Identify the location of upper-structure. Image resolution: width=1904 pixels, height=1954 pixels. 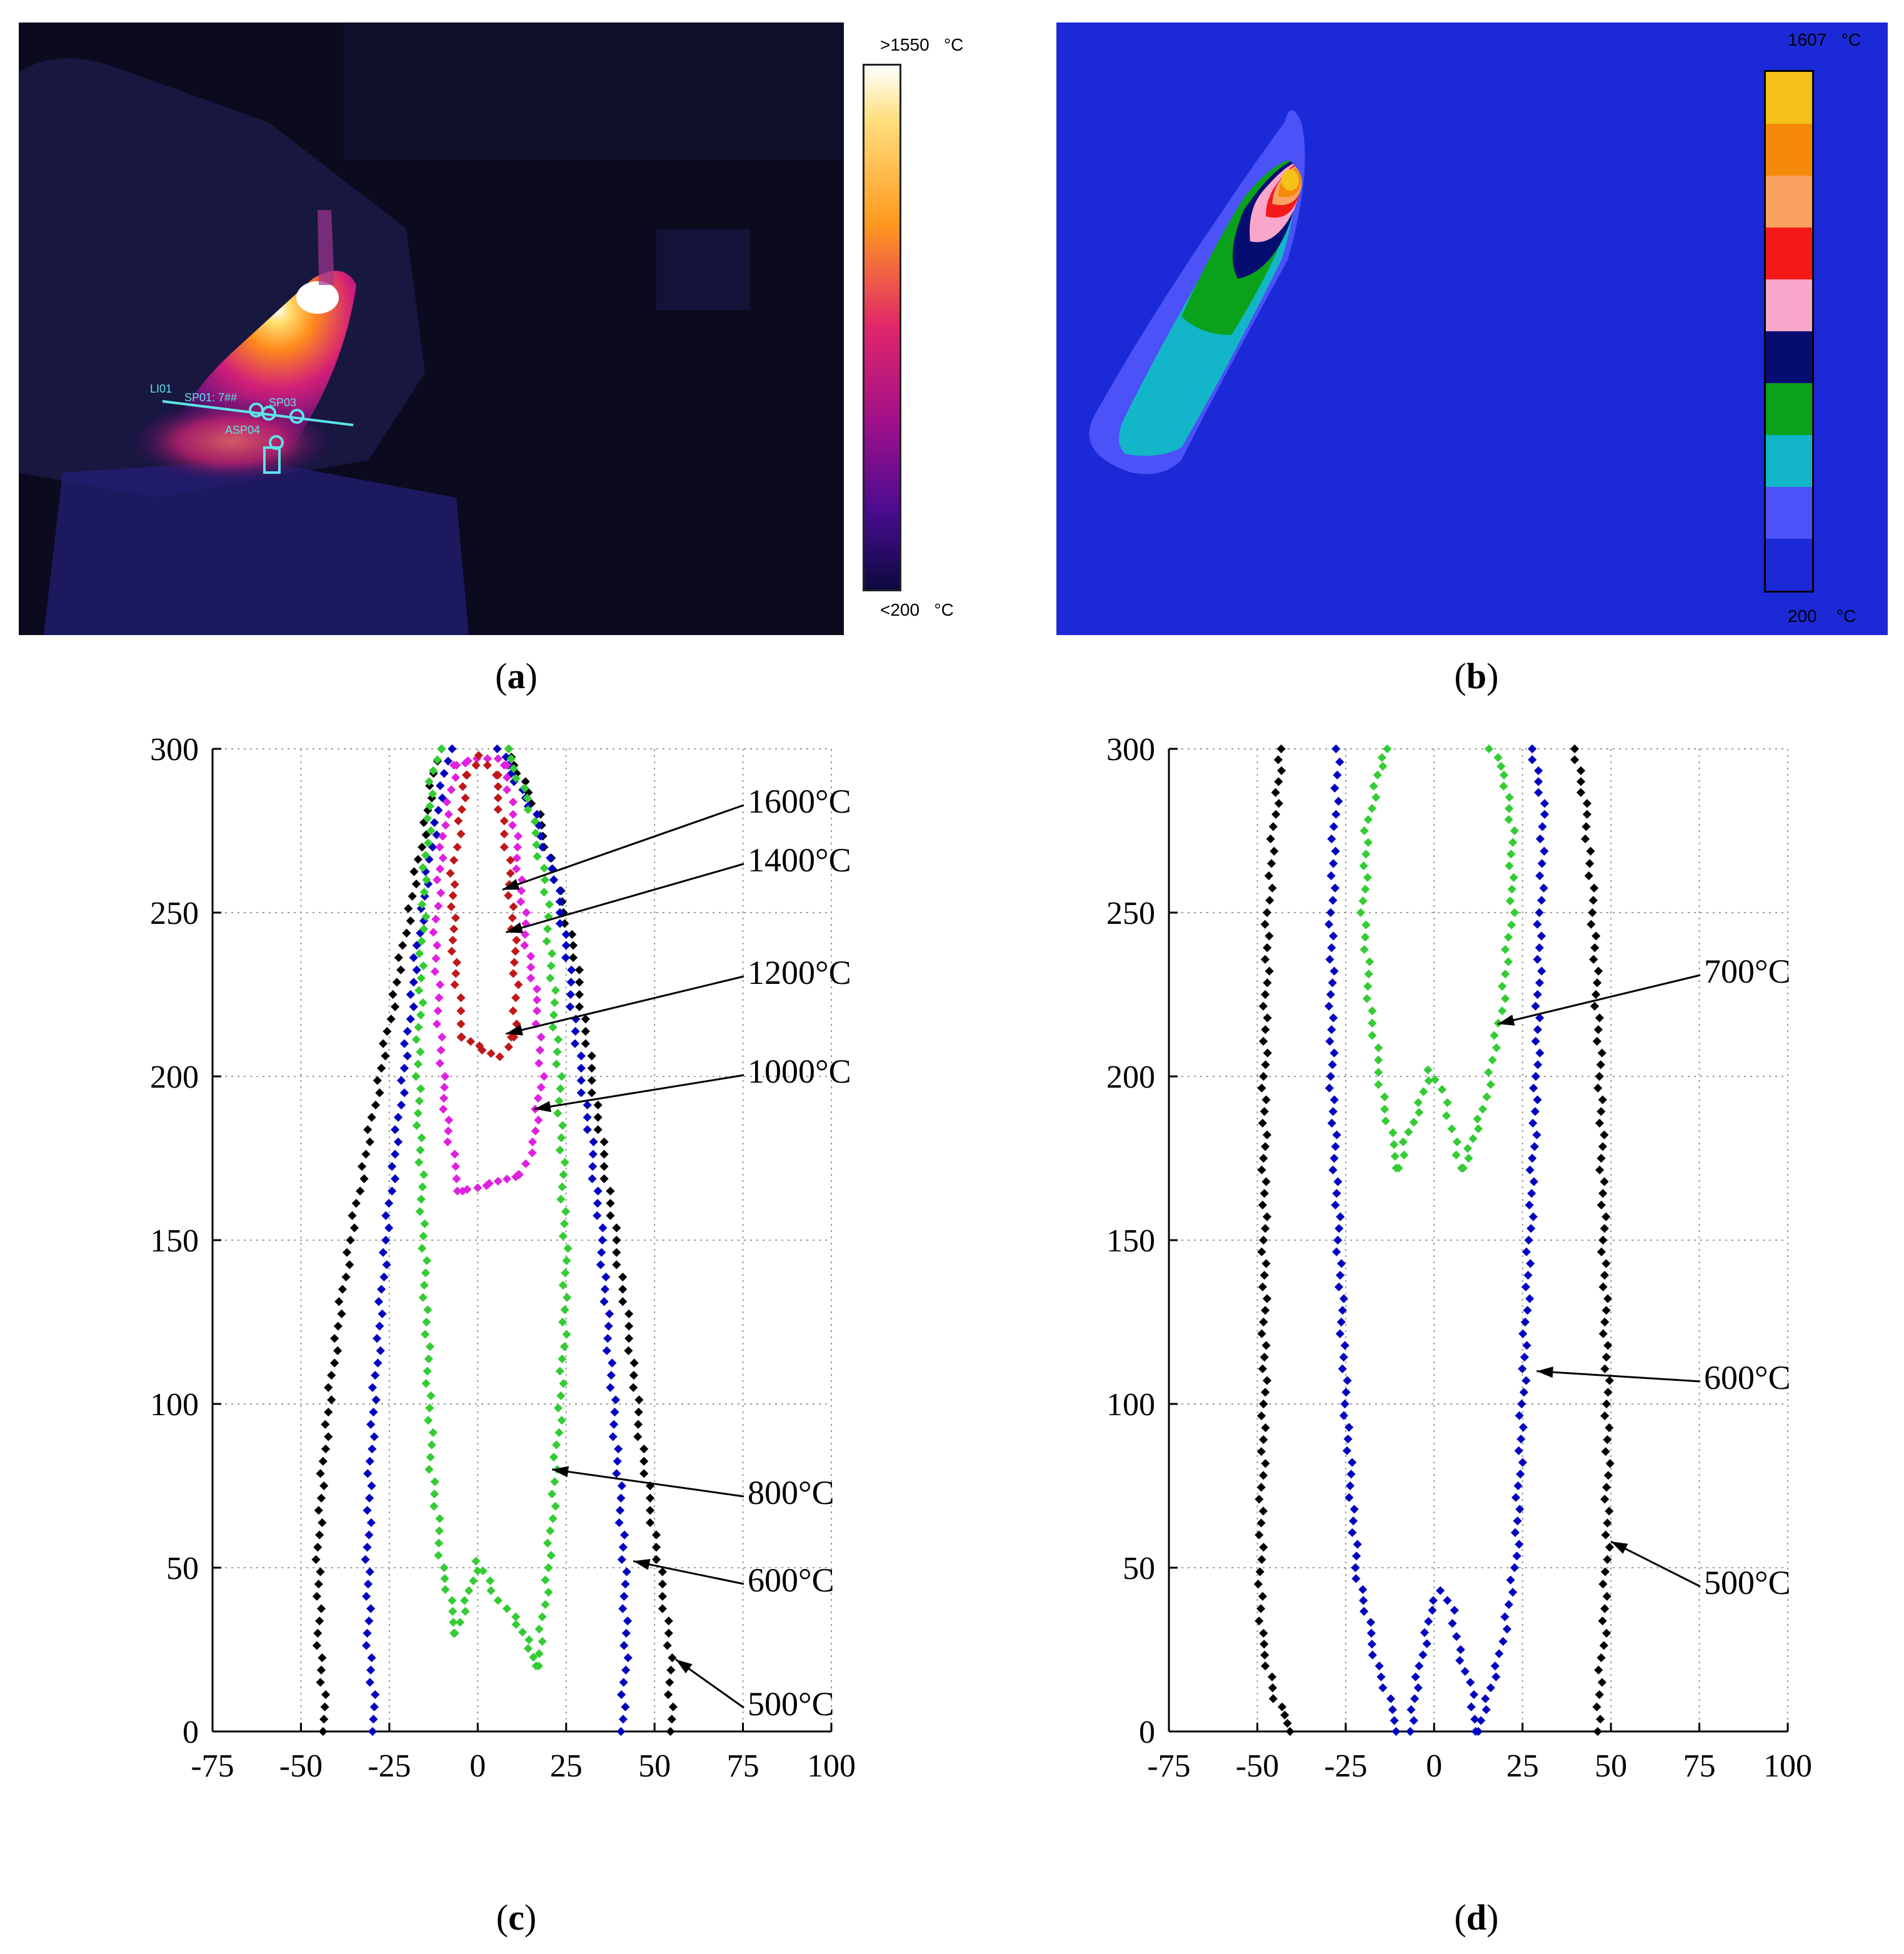
(594, 91).